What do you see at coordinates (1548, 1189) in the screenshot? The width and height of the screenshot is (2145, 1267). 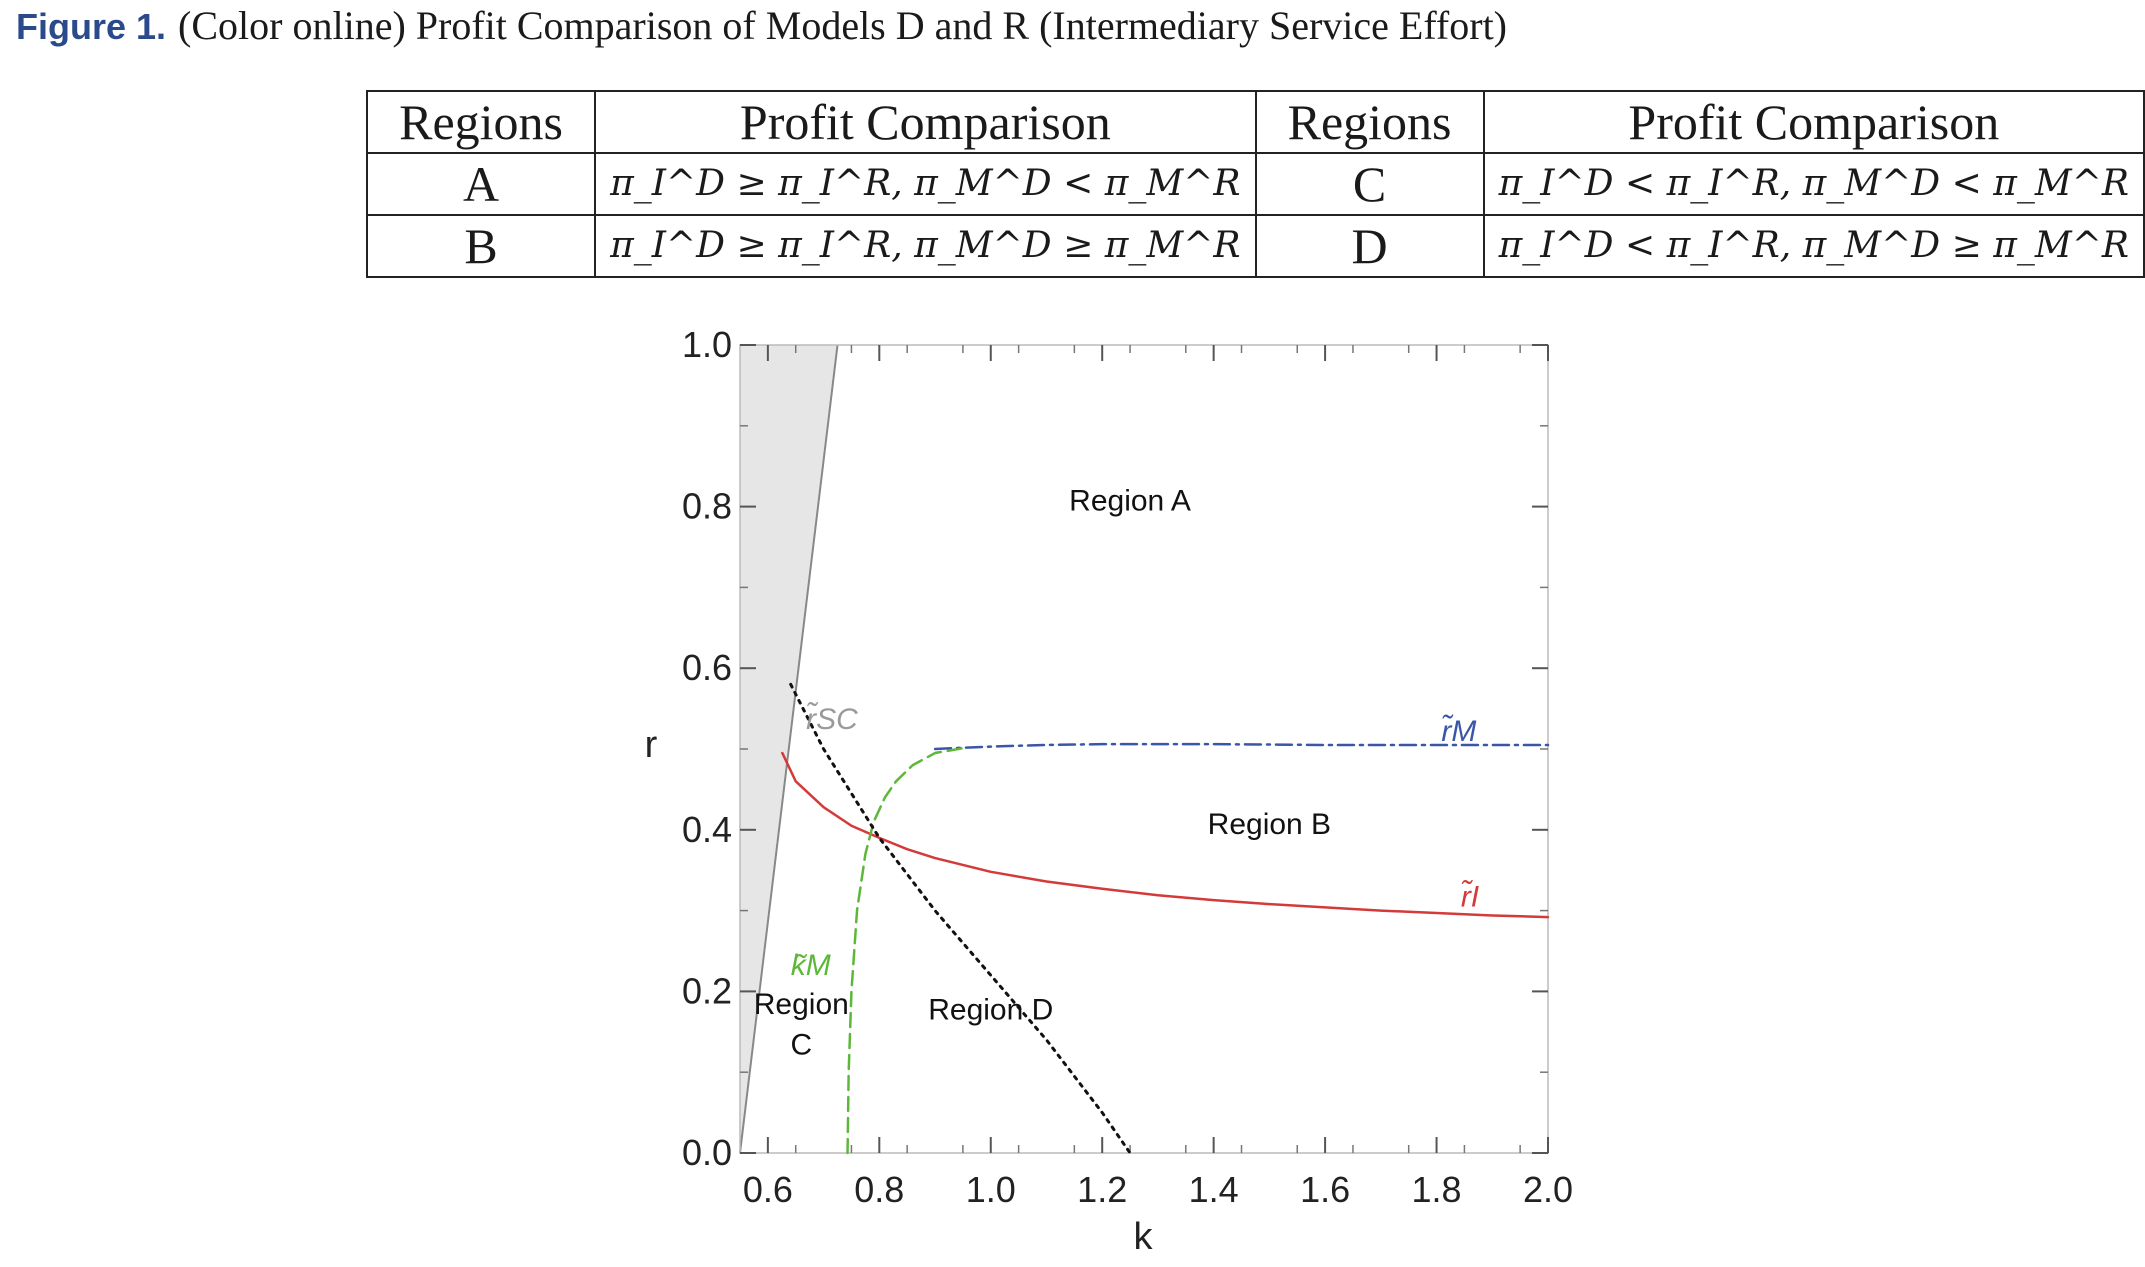 I see `x-tick-label: 2.0` at bounding box center [1548, 1189].